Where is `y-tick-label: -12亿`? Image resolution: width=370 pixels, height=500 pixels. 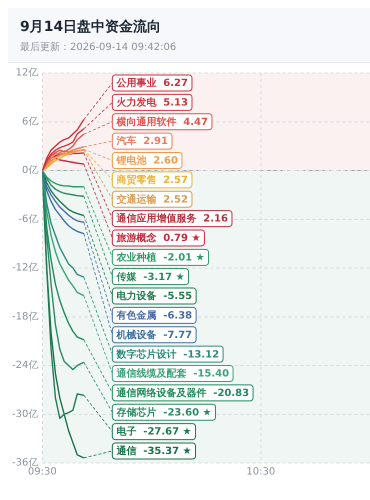
y-tick-label: -12亿 is located at coordinates (25, 268).